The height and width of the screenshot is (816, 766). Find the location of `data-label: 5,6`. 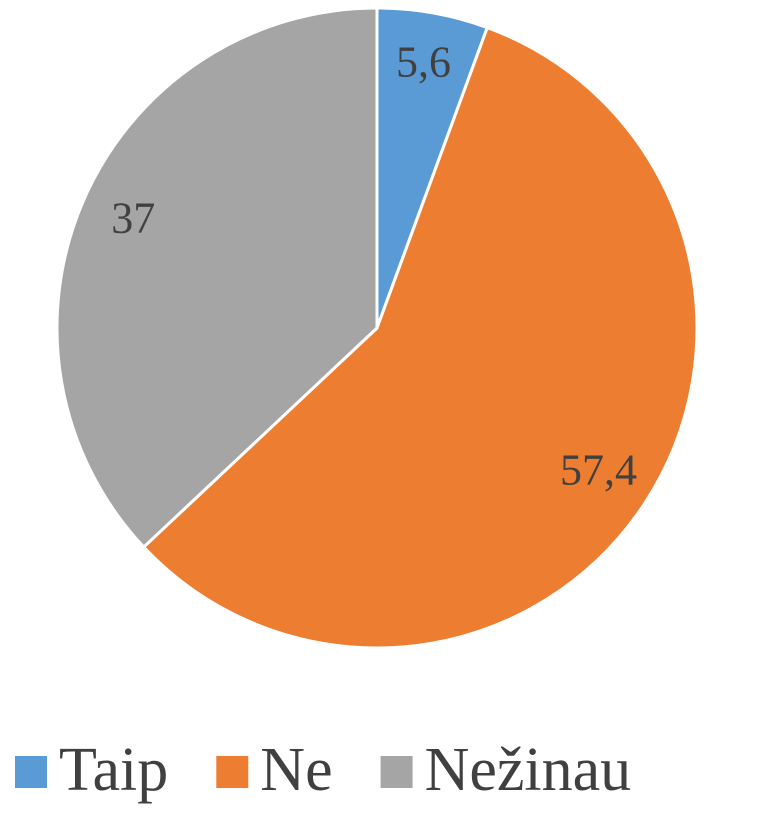

data-label: 5,6 is located at coordinates (423, 62).